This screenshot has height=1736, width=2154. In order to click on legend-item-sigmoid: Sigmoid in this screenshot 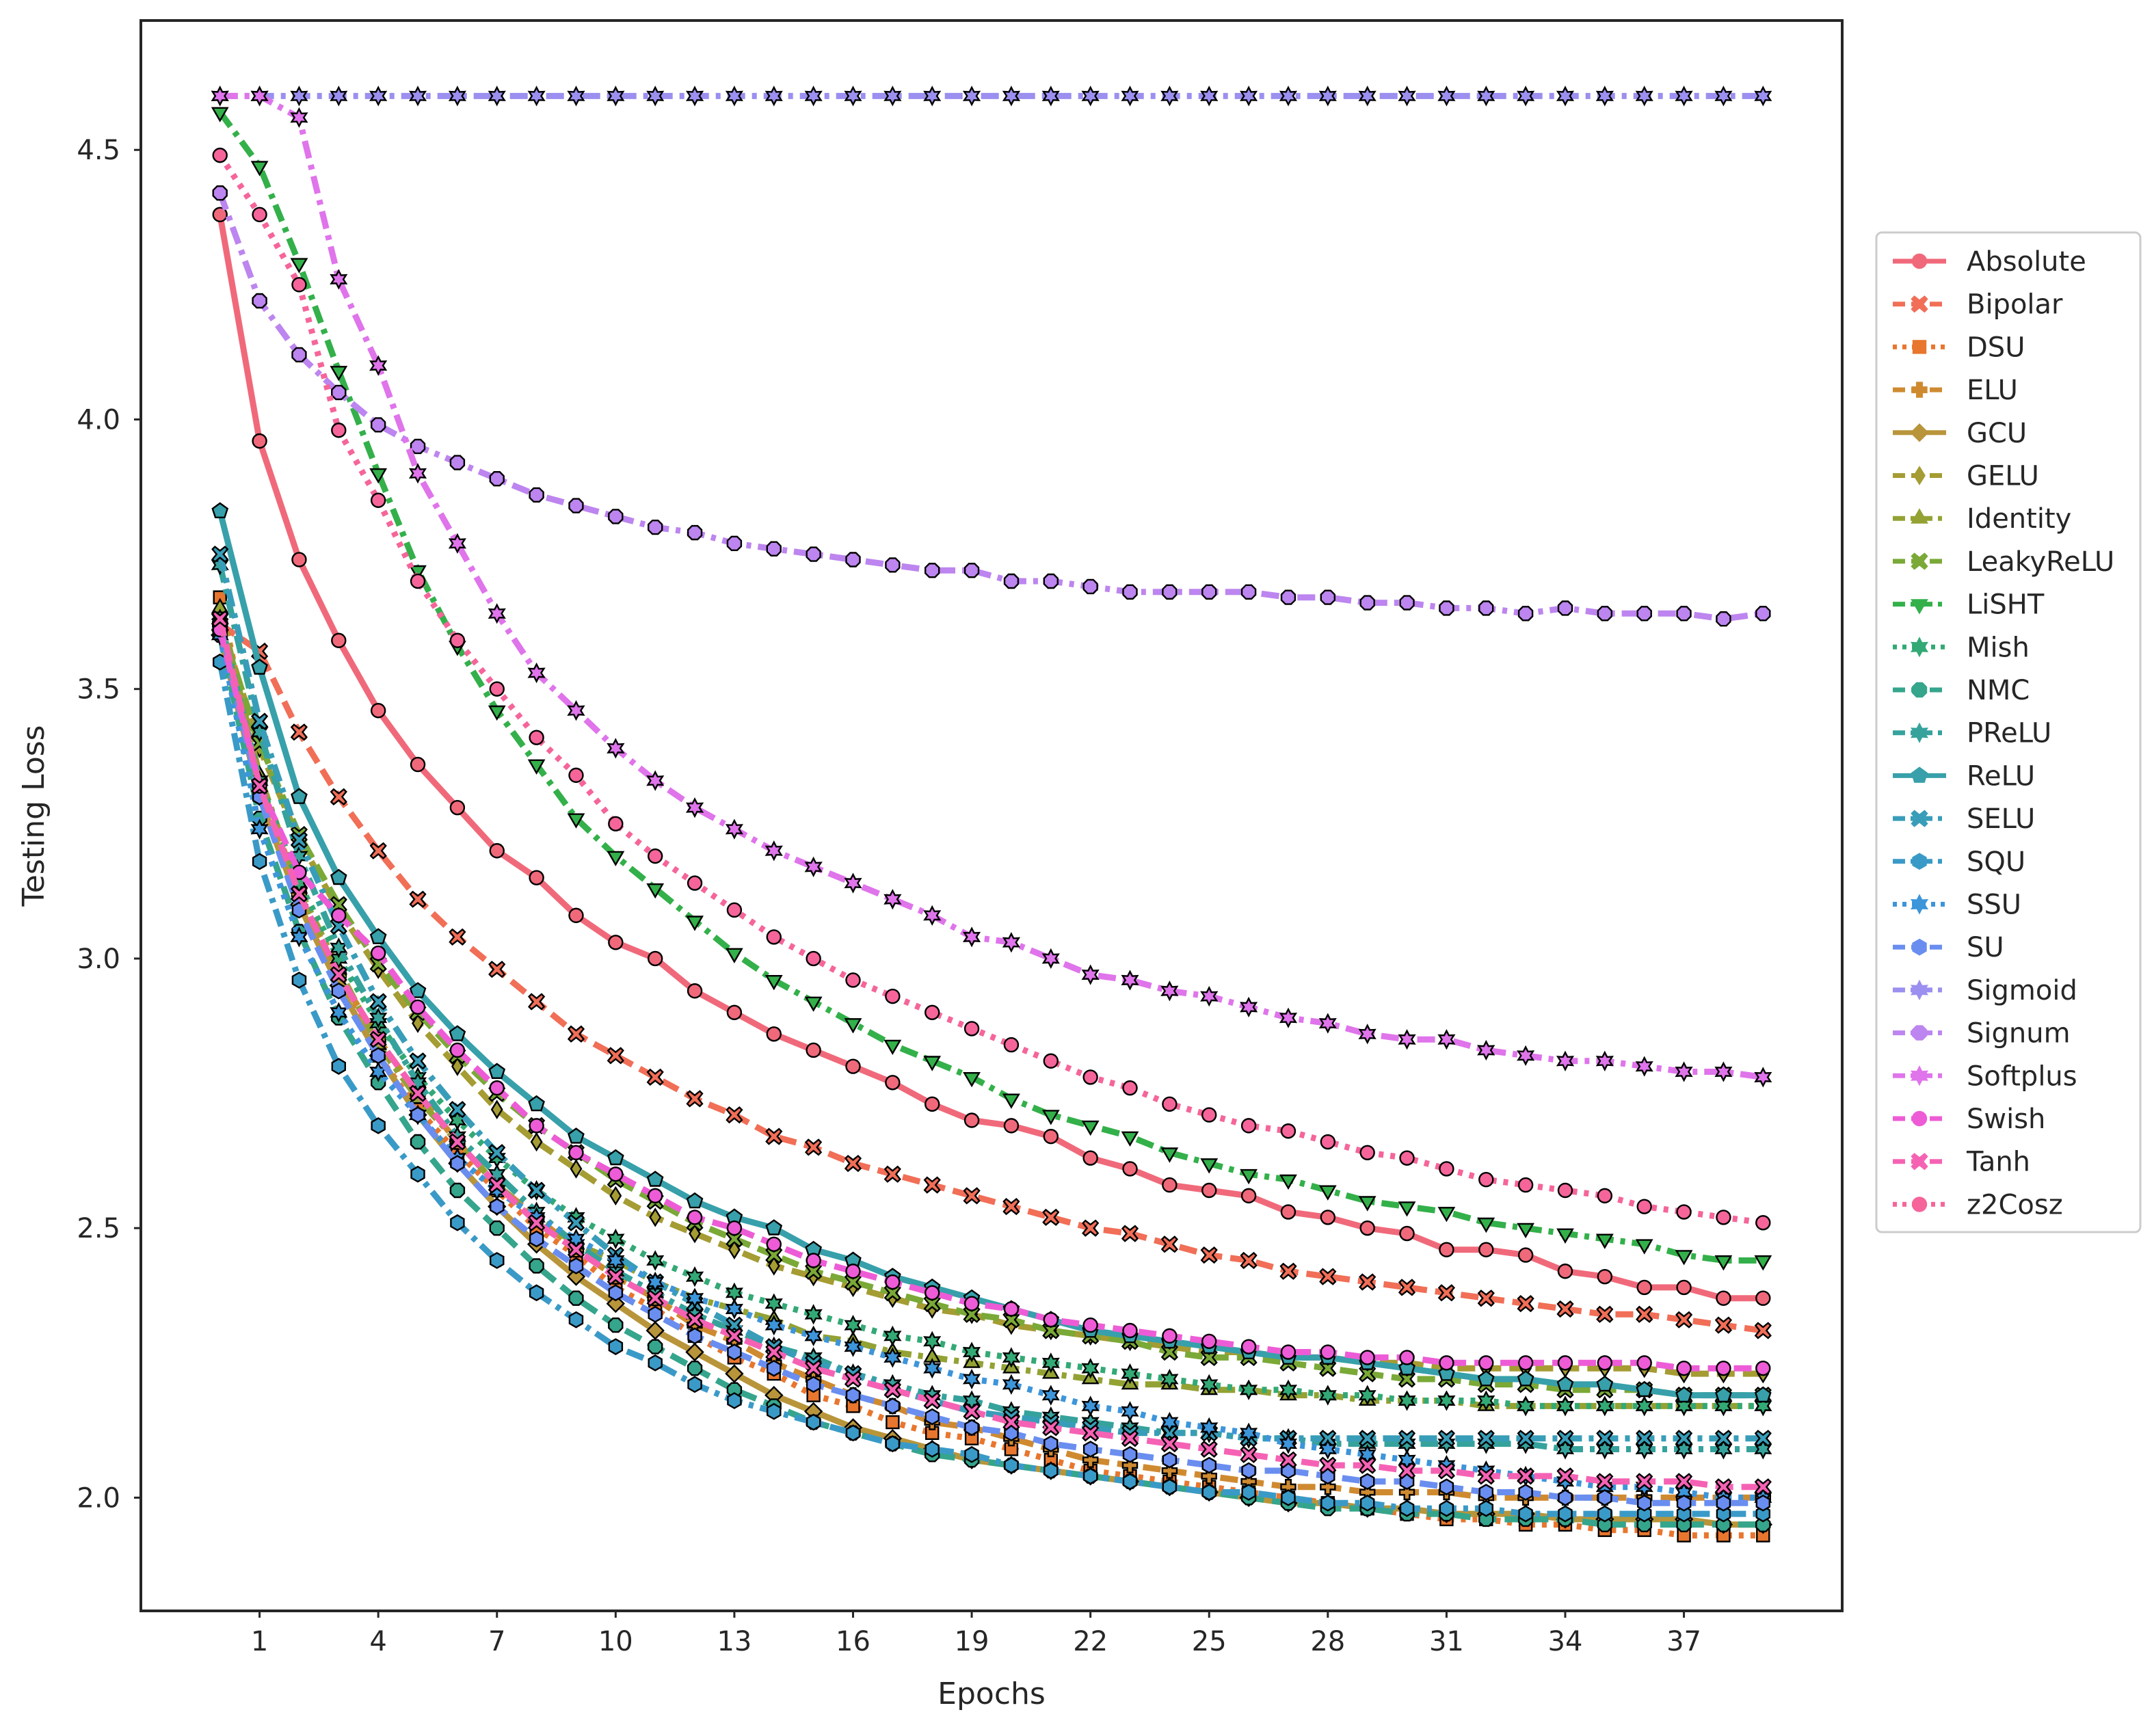, I will do `click(1985, 990)`.